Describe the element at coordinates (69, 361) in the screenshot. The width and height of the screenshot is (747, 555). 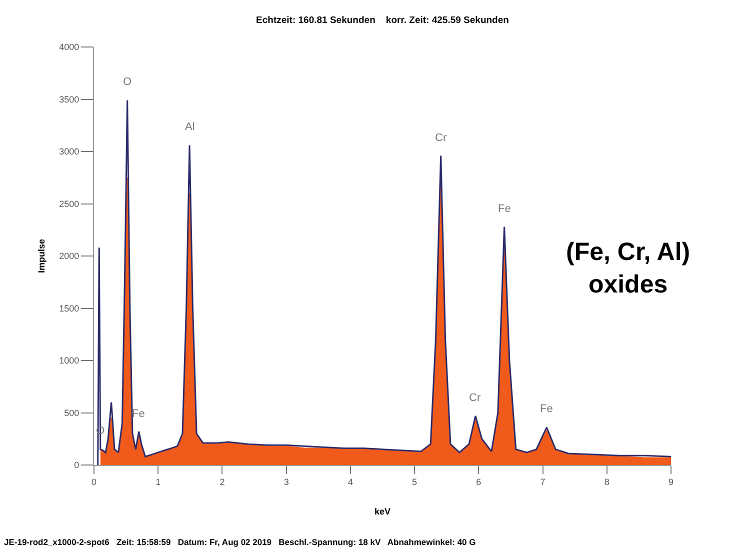
I see `y-tick-label: 1000` at that location.